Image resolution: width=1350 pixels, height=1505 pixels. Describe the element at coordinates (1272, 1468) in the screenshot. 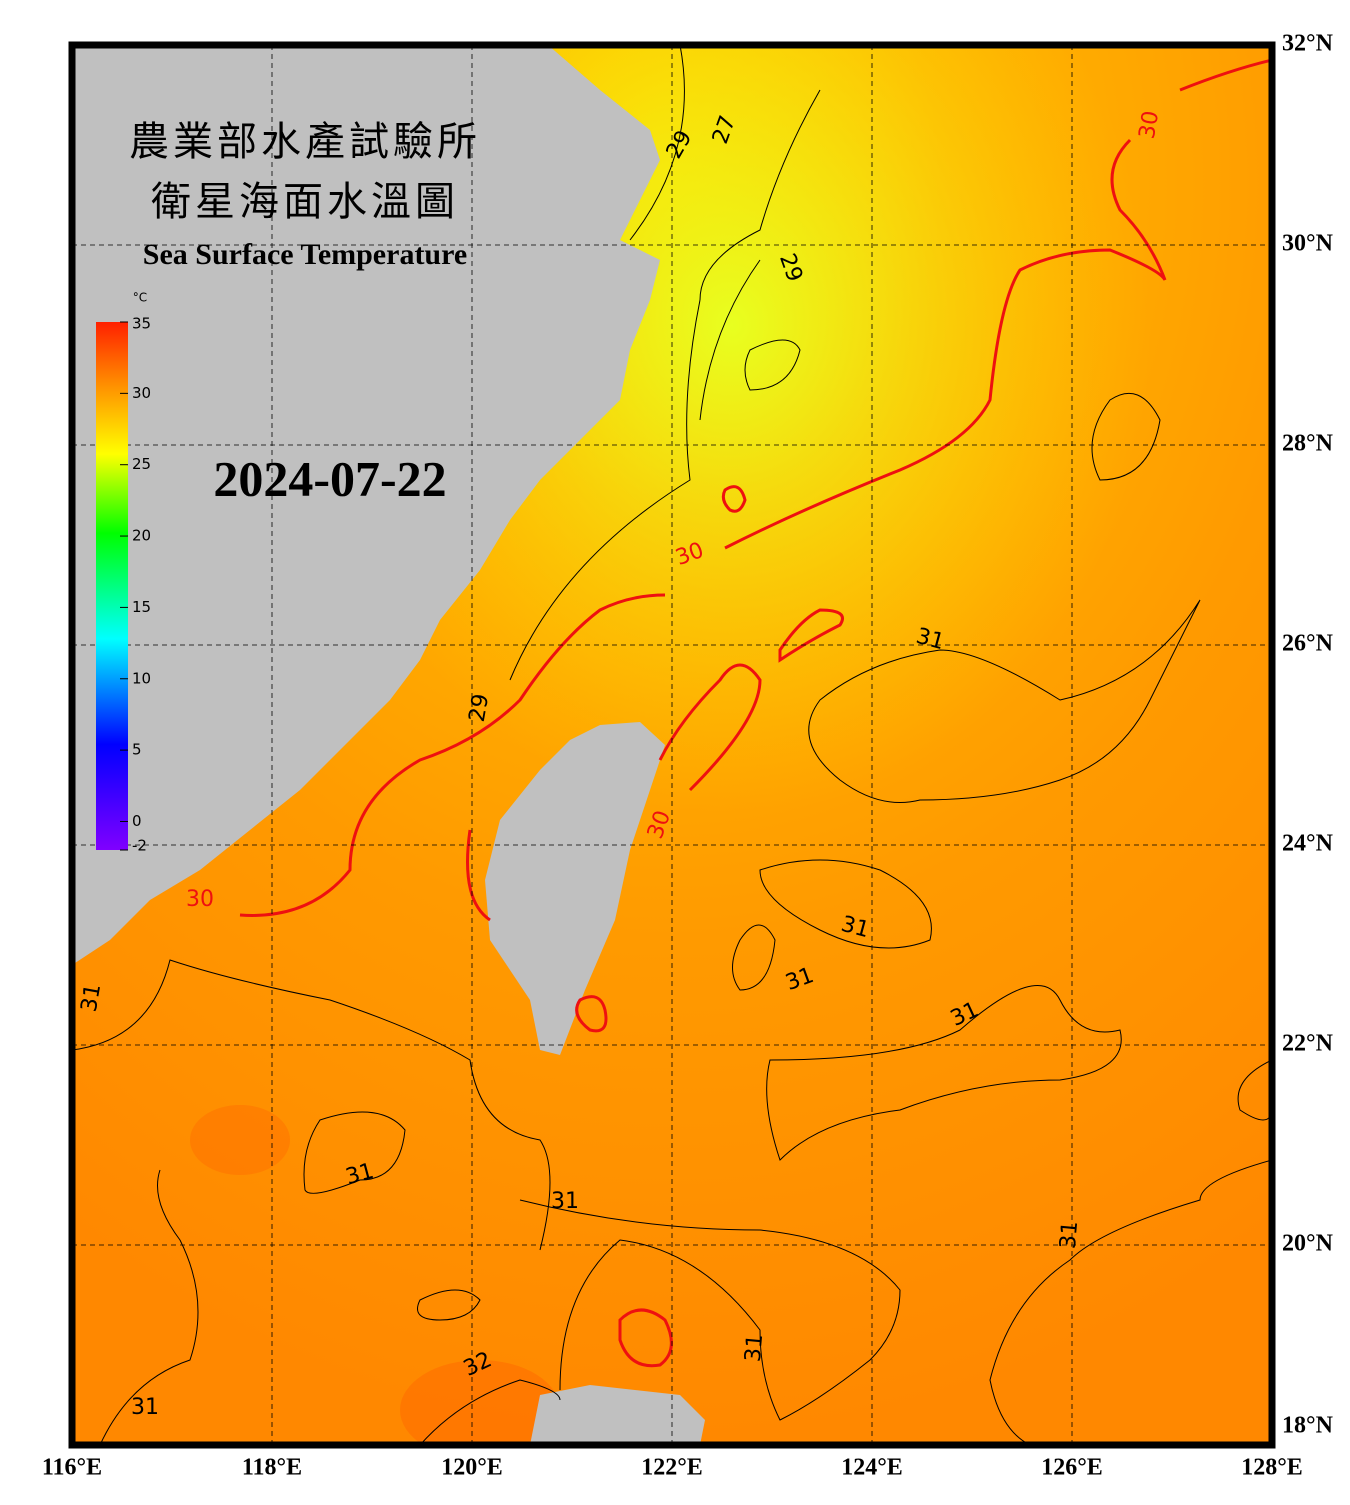

I see `x-tick-label: 128°E` at that location.